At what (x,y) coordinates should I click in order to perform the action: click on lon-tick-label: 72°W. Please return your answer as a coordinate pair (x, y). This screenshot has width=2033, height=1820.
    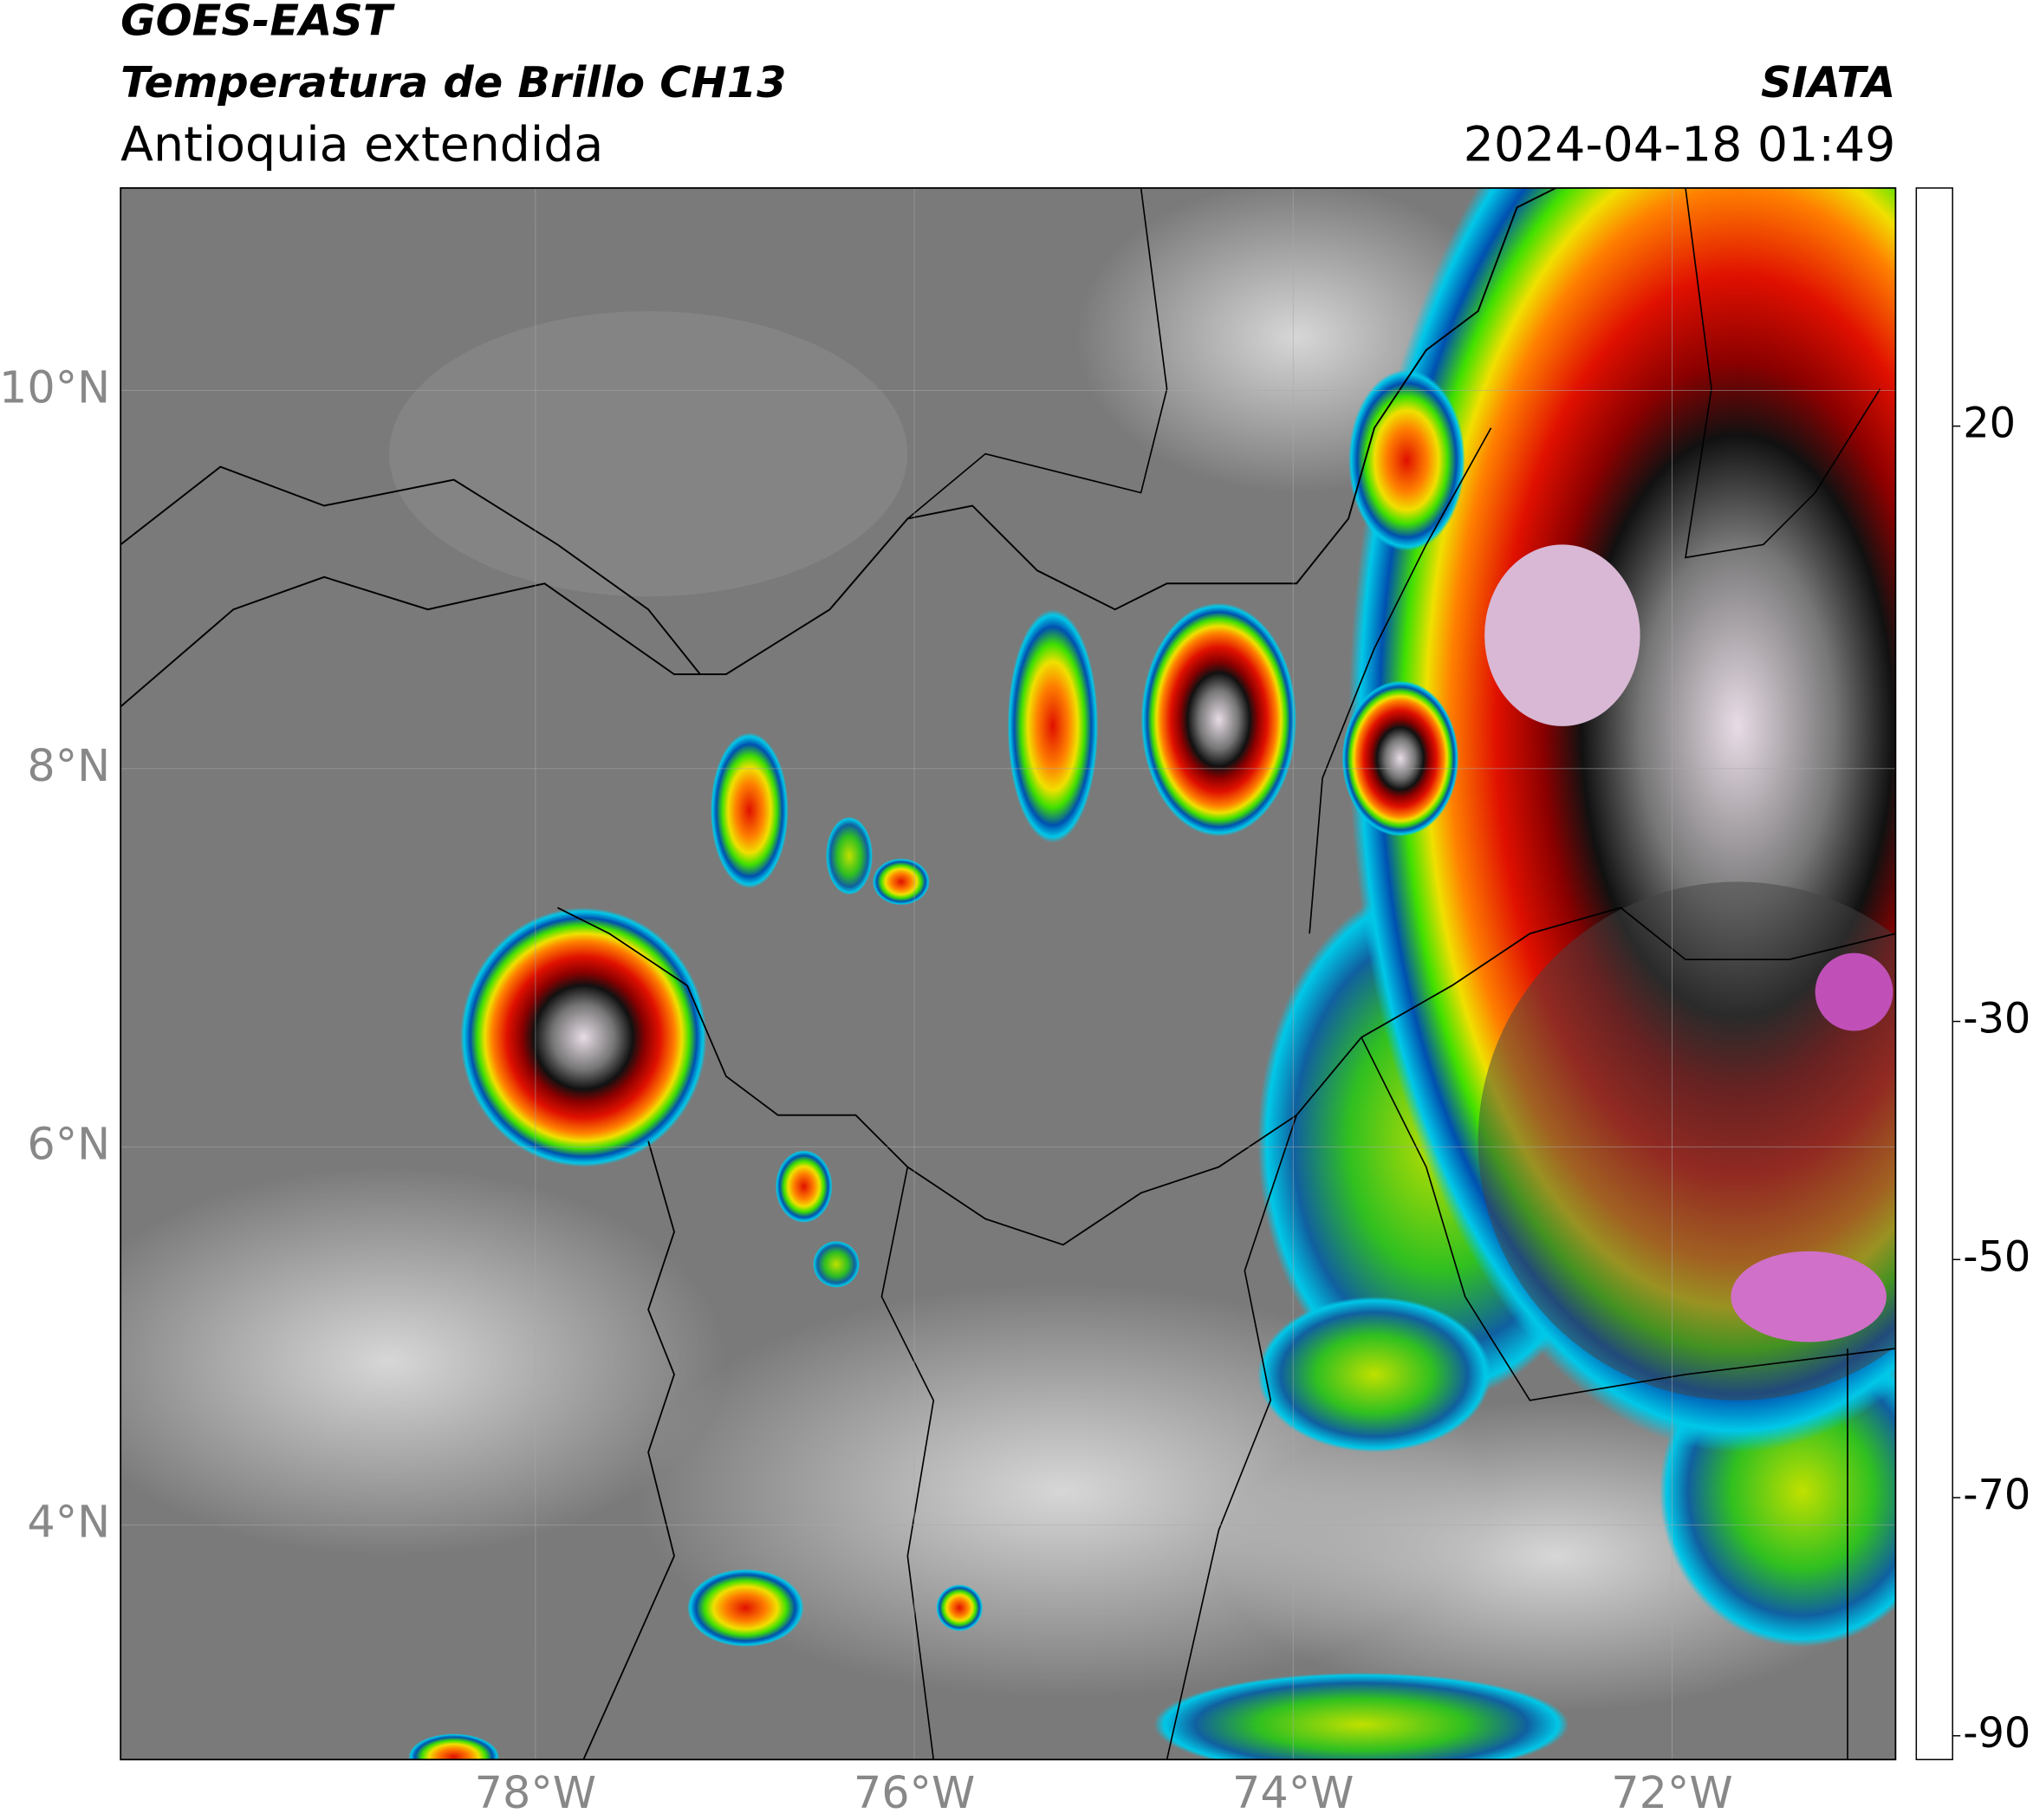
    Looking at the image, I should click on (1671, 1792).